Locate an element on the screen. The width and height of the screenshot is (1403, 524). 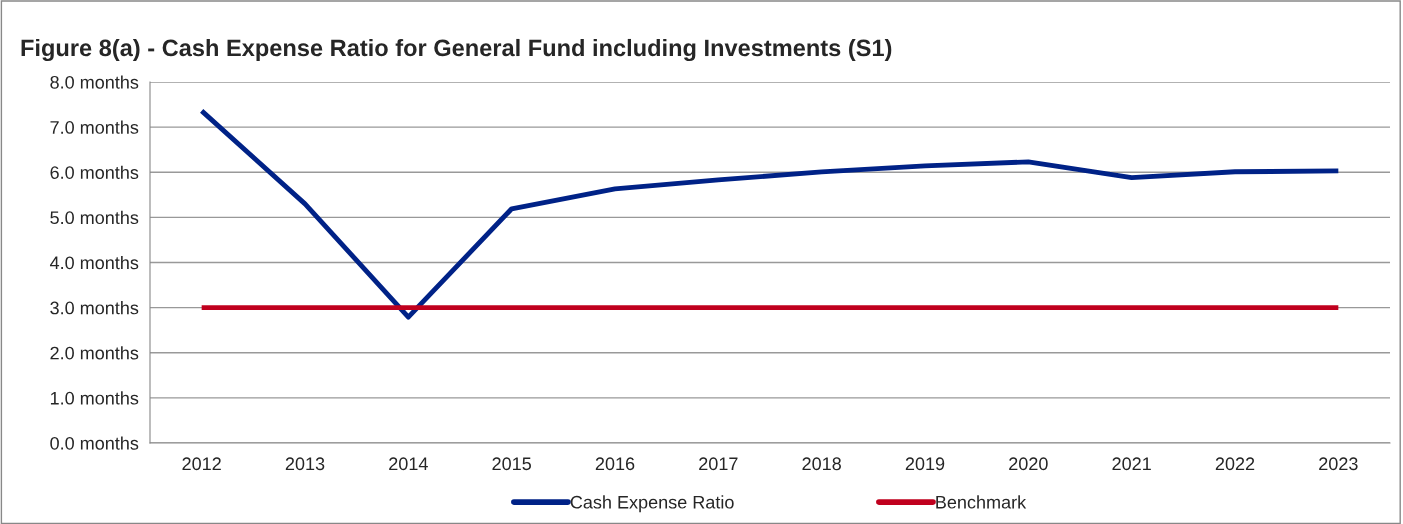
x-tick-label: 2013 is located at coordinates (305, 464).